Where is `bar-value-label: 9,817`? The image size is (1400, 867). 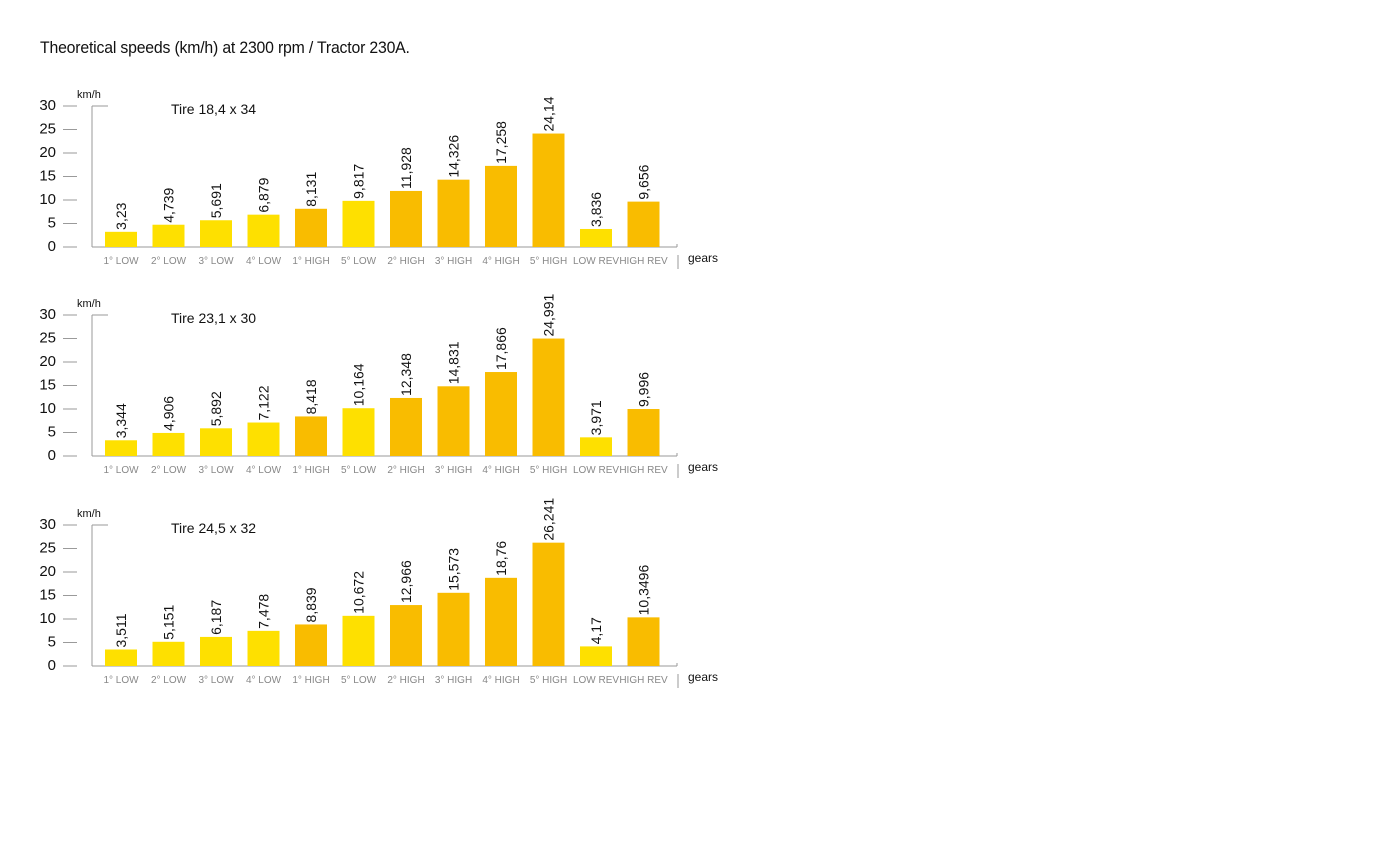
bar-value-label: 9,817 is located at coordinates (359, 181).